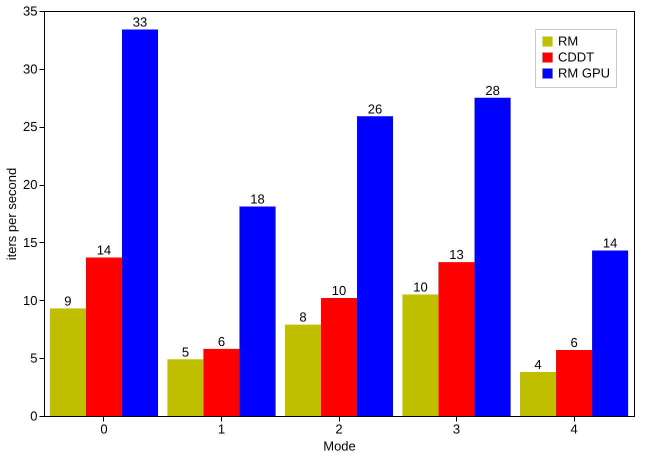 This screenshot has height=468, width=668. Describe the element at coordinates (30, 242) in the screenshot. I see `y-tick-label: 15` at that location.